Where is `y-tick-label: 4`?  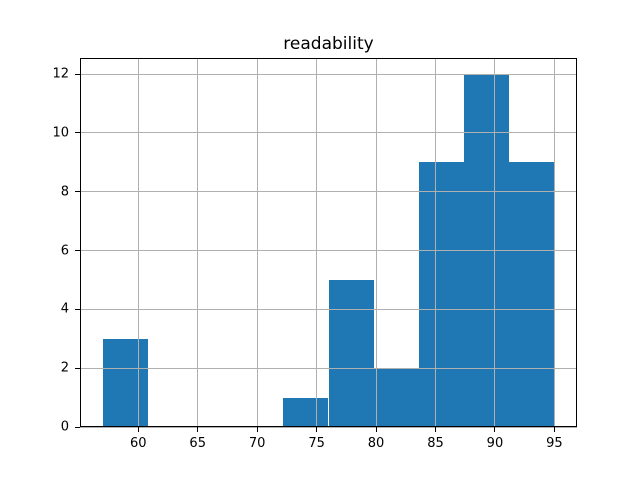 y-tick-label: 4 is located at coordinates (64, 309).